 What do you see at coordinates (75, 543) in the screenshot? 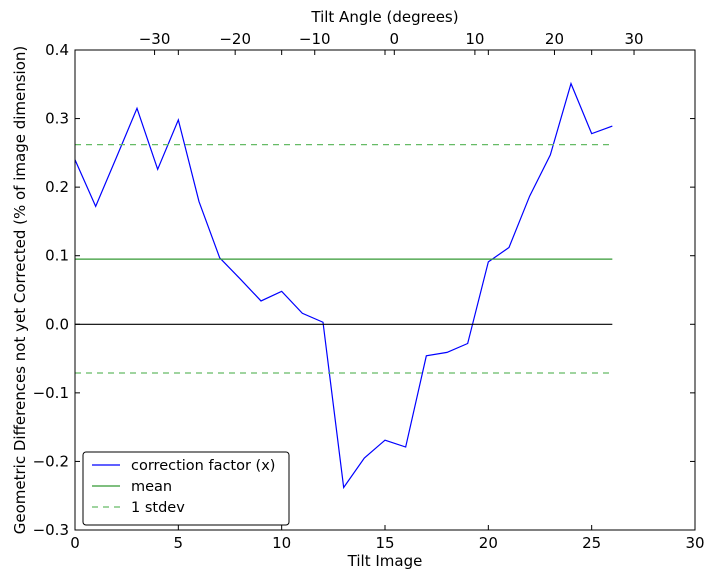
I see `x-tick-label: 0` at bounding box center [75, 543].